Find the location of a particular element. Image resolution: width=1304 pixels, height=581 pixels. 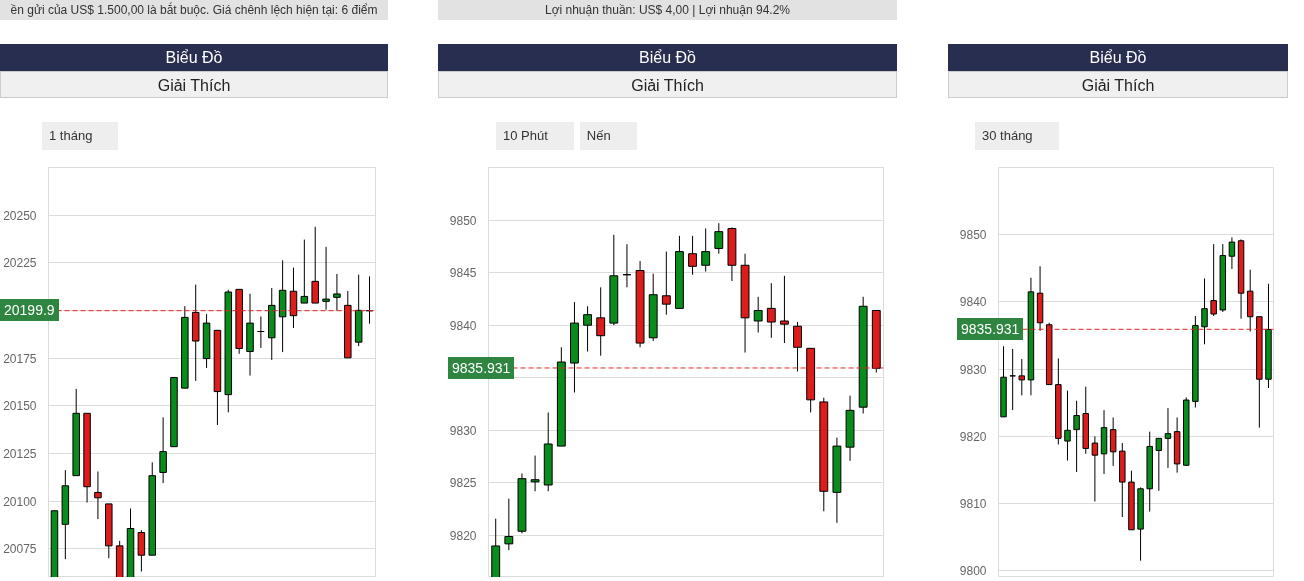

chart-subtitle: Lợi nhuận thuần: US$ 4,00 | Lợi nhuận 94.2% is located at coordinates (667, 10).